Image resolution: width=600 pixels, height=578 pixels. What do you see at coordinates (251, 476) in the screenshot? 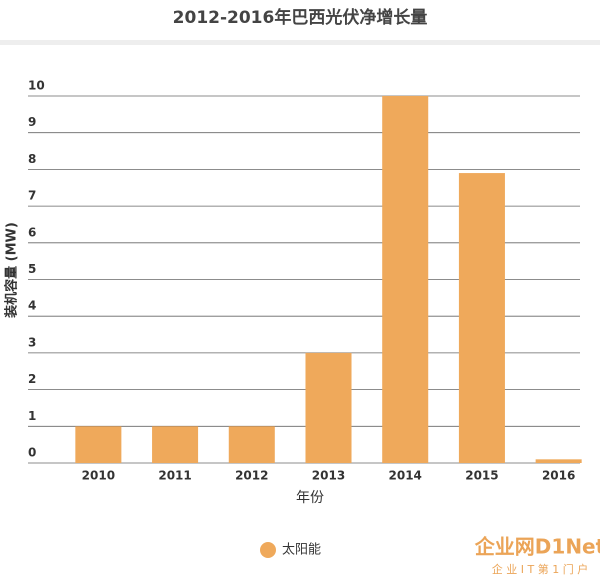
I see `x-tick-label: 2012` at bounding box center [251, 476].